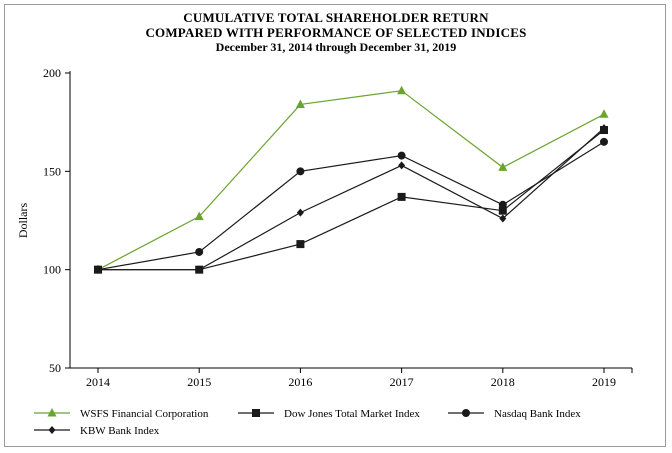 This screenshot has width=672, height=453. Describe the element at coordinates (503, 382) in the screenshot. I see `x-tick-label: 2018` at that location.